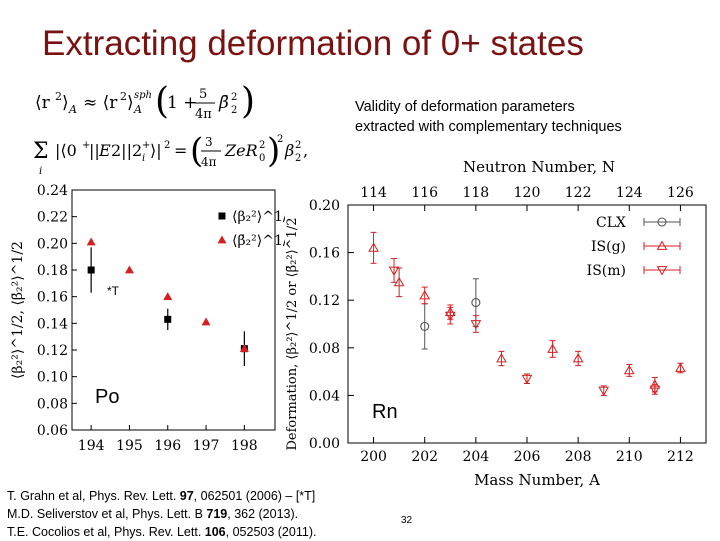 This screenshot has height=541, width=720. What do you see at coordinates (52, 271) in the screenshot?
I see `po-y-tick-label: 0.18` at bounding box center [52, 271].